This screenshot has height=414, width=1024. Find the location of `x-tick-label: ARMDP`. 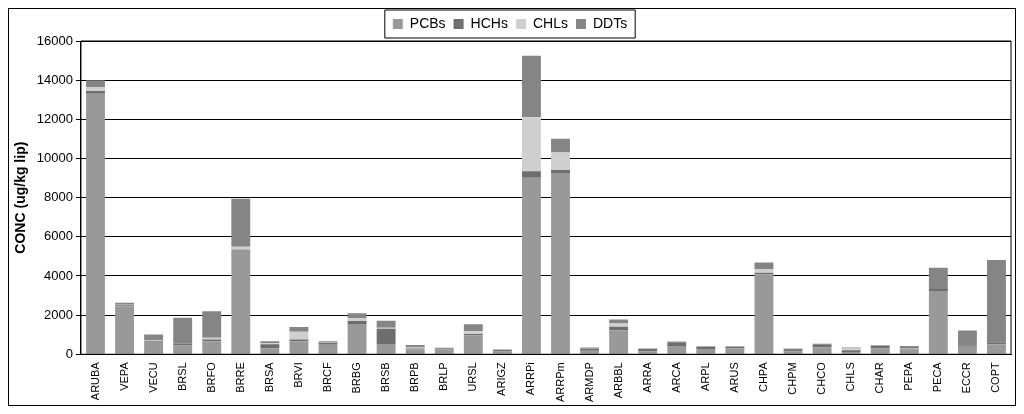

x-tick-label: ARMDP is located at coordinates (588, 382).